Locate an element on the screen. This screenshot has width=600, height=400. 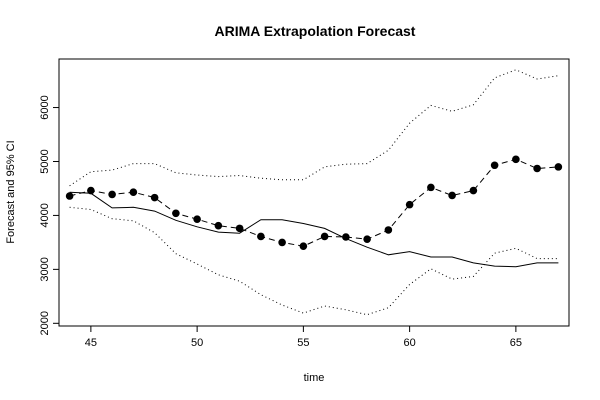
x-tick-label-45: 45 is located at coordinates (91, 343).